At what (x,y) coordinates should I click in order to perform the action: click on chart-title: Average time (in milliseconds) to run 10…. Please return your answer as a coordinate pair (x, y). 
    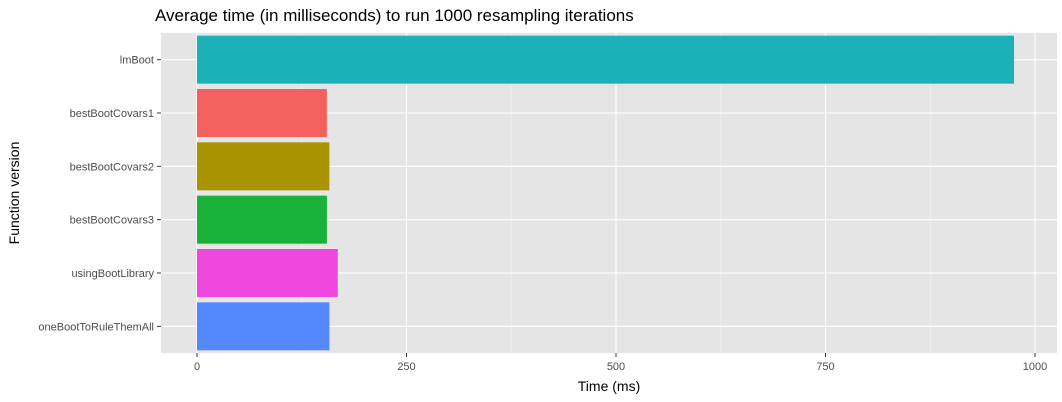
    Looking at the image, I should click on (394, 15).